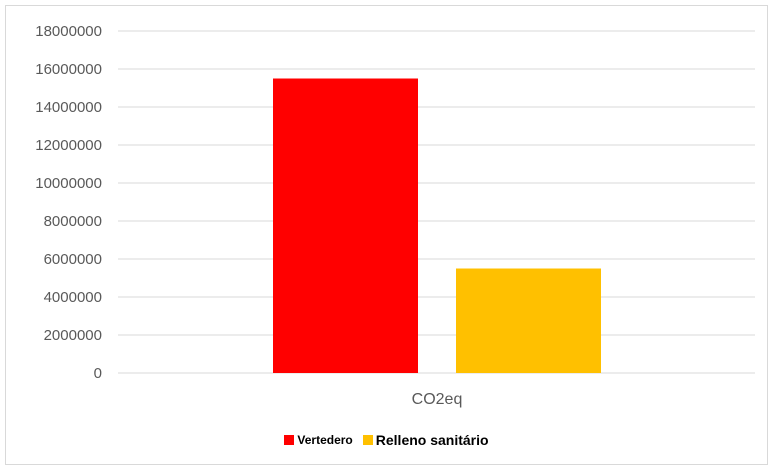 This screenshot has height=470, width=773. I want to click on legend-item-relleno-sanitario: Relleno sanitário, so click(425, 440).